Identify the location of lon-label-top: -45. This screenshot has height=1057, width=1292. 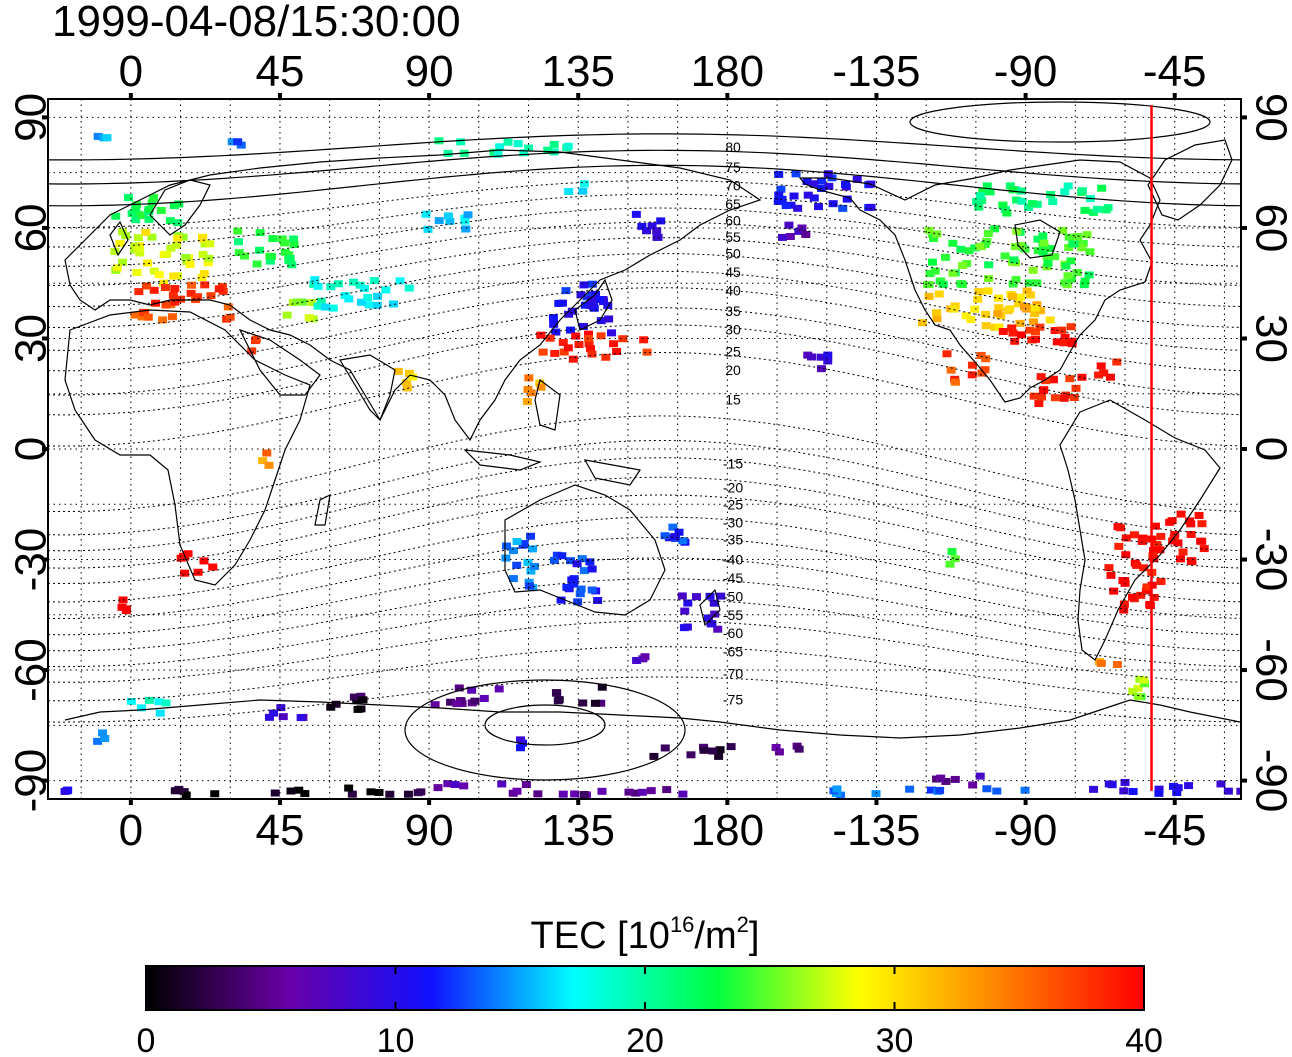
(1175, 71).